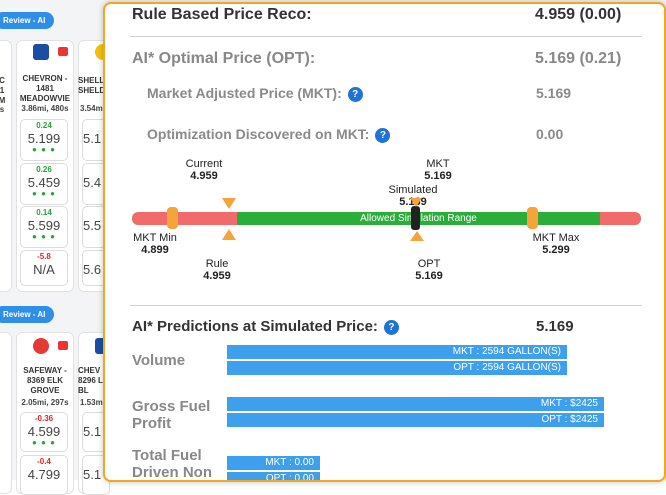  What do you see at coordinates (45, 402) in the screenshot?
I see `station-distance: 2.05mi, 297s` at bounding box center [45, 402].